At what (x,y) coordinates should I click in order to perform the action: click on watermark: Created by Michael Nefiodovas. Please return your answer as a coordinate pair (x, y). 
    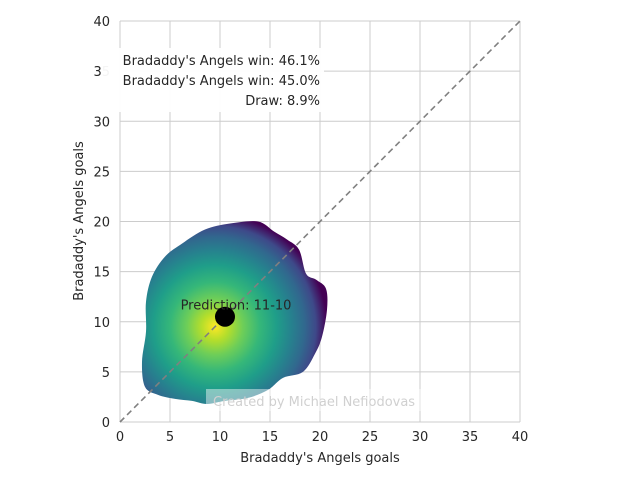
    Looking at the image, I should click on (314, 402).